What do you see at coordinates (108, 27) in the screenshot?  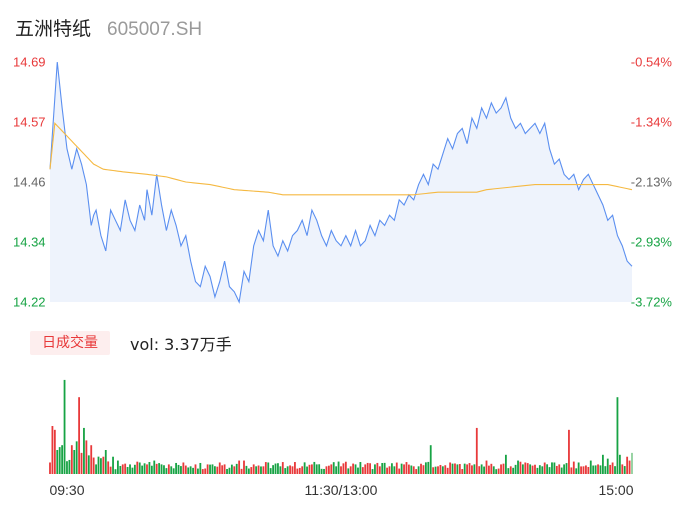 I see `stock-header: 五洲特纸 605007.SH` at bounding box center [108, 27].